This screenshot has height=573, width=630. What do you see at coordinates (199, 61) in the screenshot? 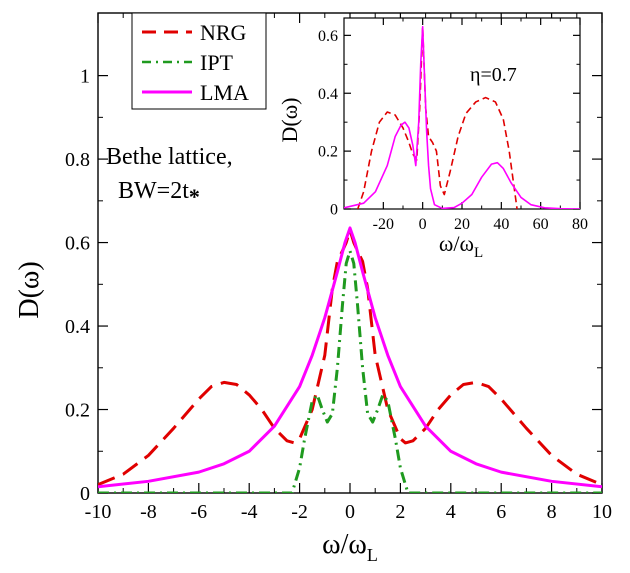
I see `legend: NRG IPT LMA` at bounding box center [199, 61].